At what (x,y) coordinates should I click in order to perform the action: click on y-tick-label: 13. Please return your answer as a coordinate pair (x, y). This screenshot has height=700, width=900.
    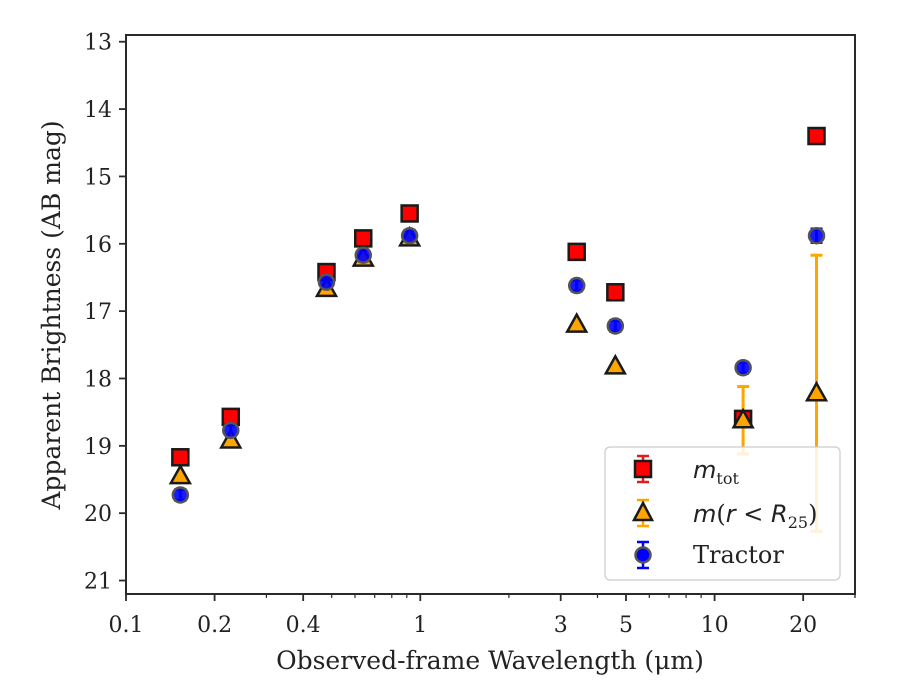
    Looking at the image, I should click on (98, 43).